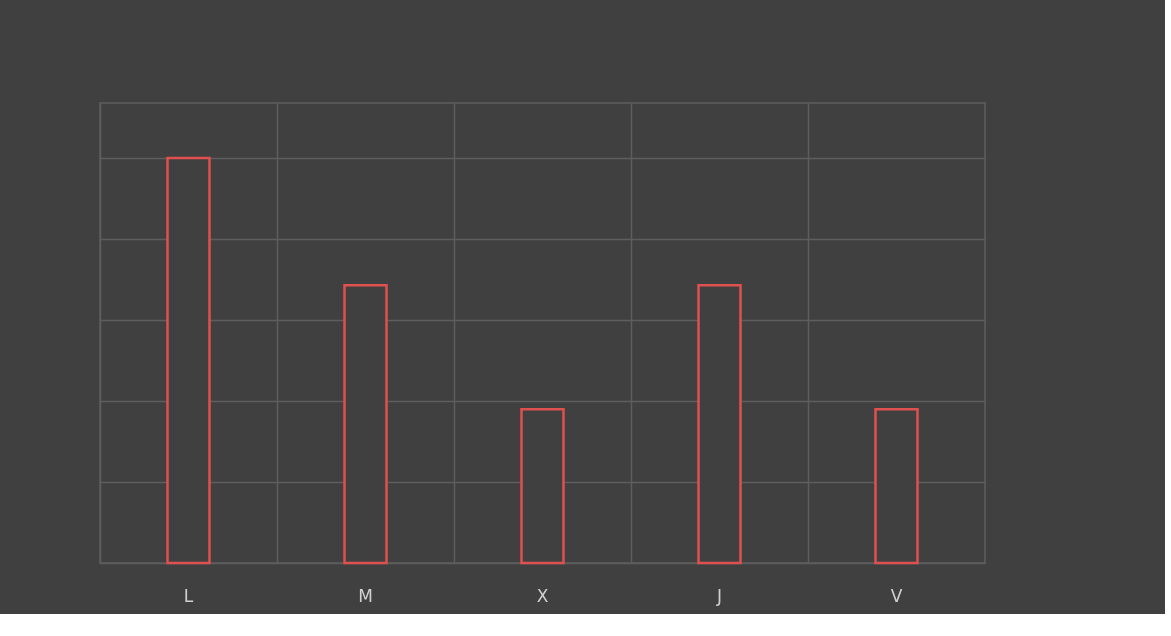 The image size is (1171, 636). I want to click on x-tick-label: L, so click(188, 595).